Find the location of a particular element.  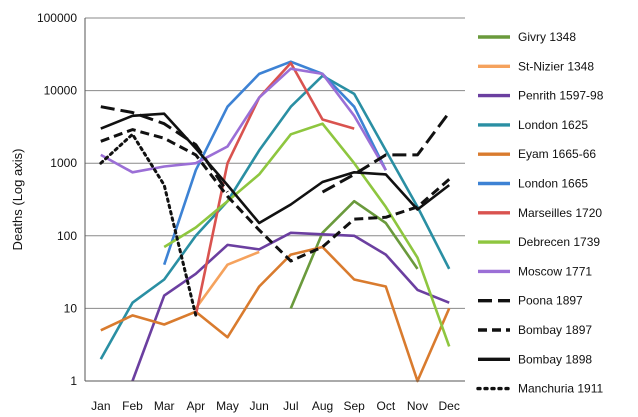

y-axis-label: Deaths (Log axis) is located at coordinates (17, 200).